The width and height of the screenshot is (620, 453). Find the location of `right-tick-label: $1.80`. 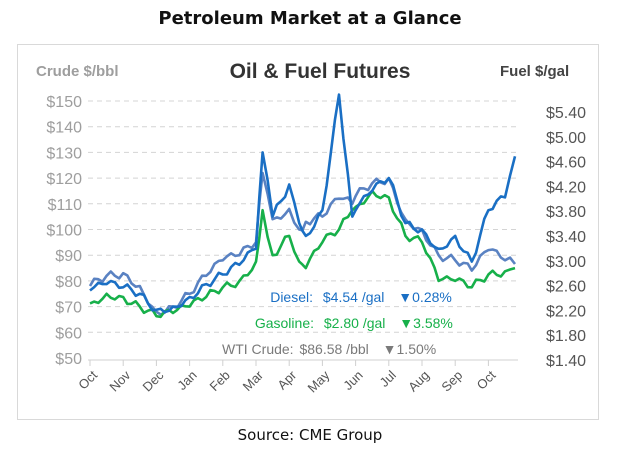

right-tick-label: $1.80 is located at coordinates (566, 336).